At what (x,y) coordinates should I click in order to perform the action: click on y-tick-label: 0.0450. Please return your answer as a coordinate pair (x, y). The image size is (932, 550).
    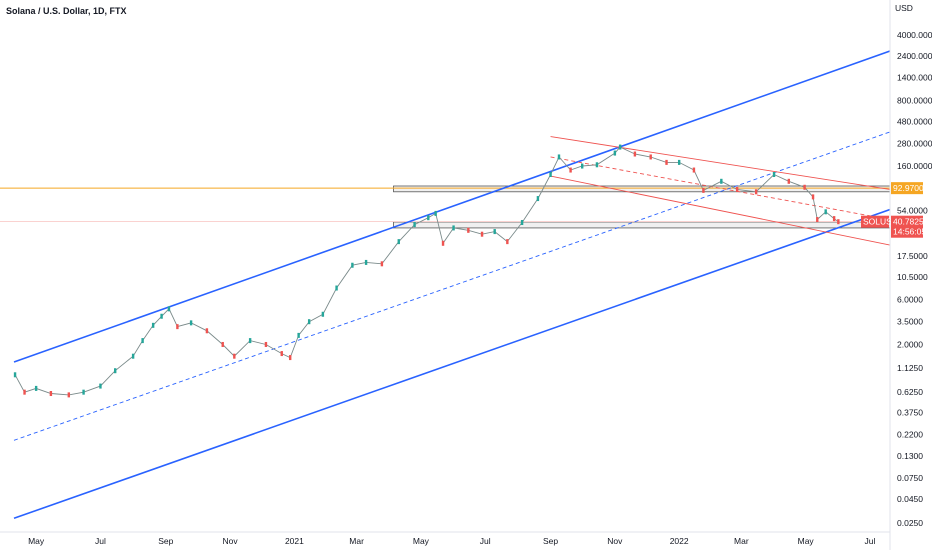
    Looking at the image, I should click on (910, 499).